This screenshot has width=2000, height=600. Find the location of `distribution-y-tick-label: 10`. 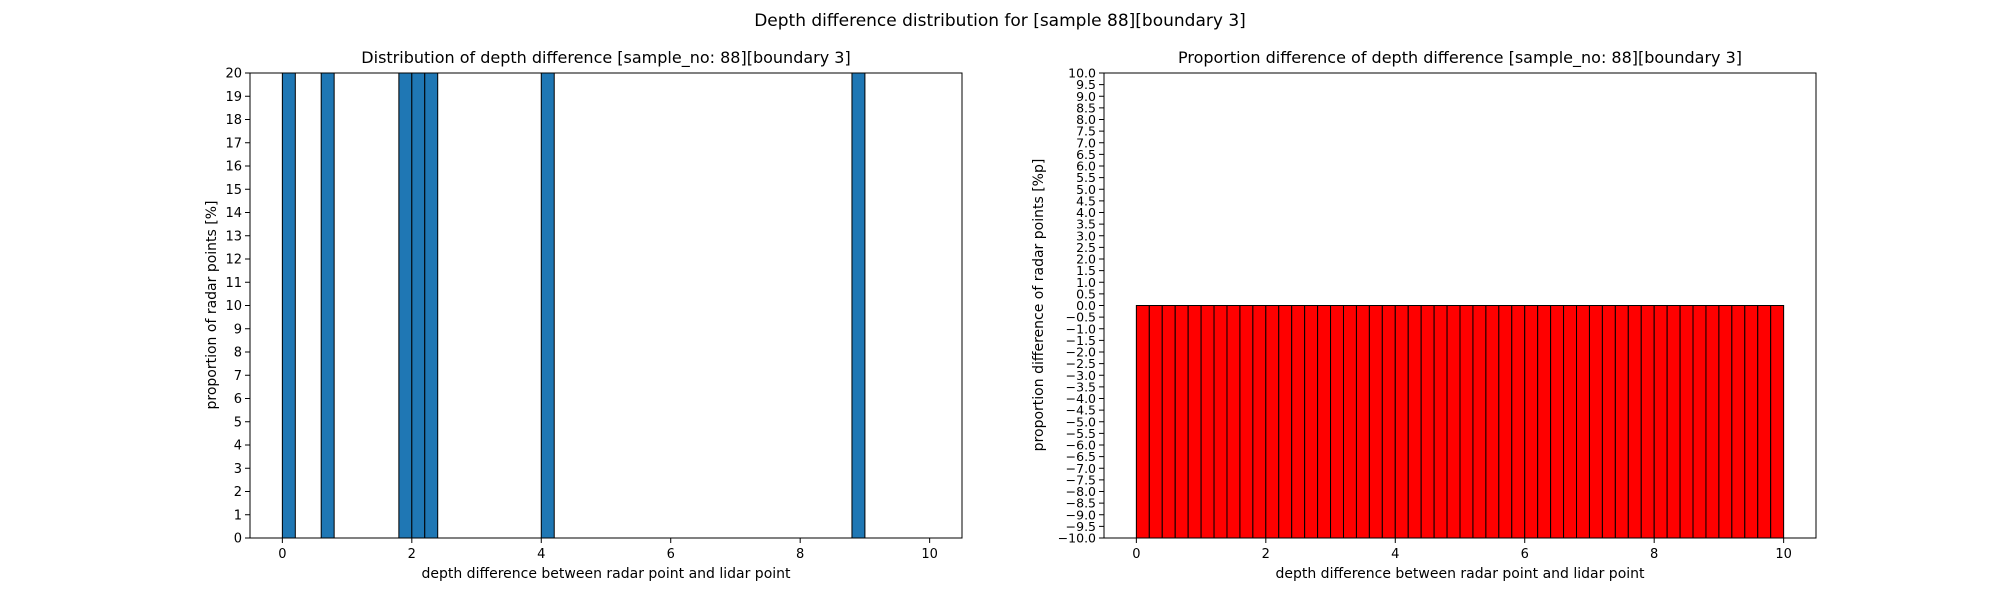

distribution-y-tick-label: 10 is located at coordinates (233, 306).